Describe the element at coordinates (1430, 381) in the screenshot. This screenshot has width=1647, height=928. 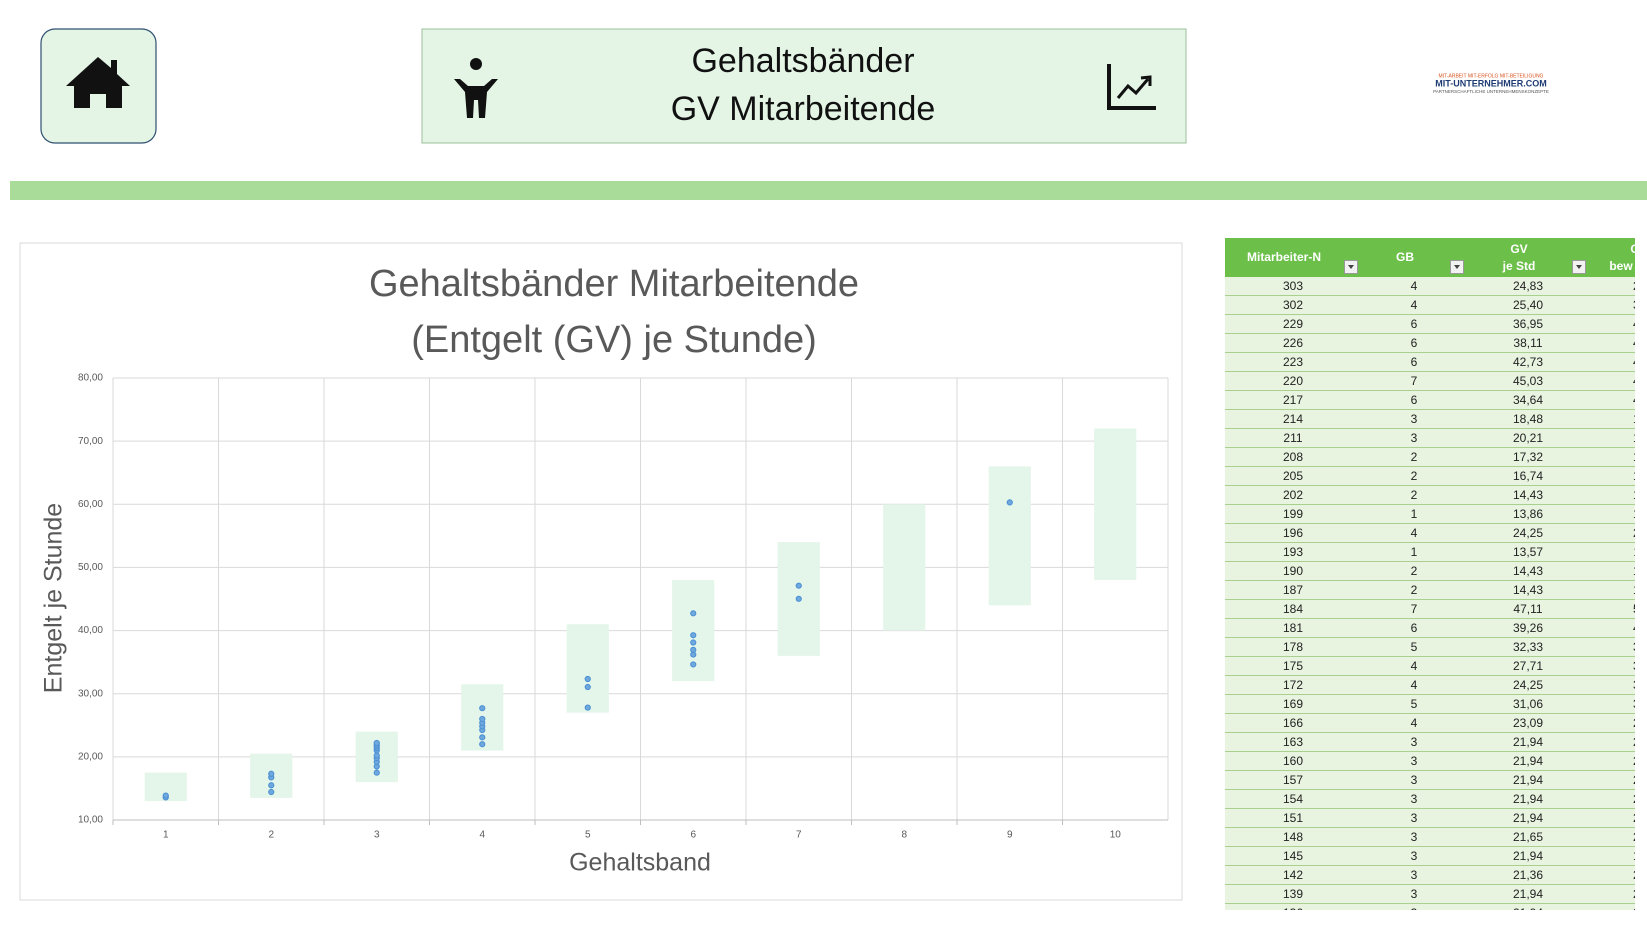
I see `table-row: 220 7 45,03 48,40` at that location.